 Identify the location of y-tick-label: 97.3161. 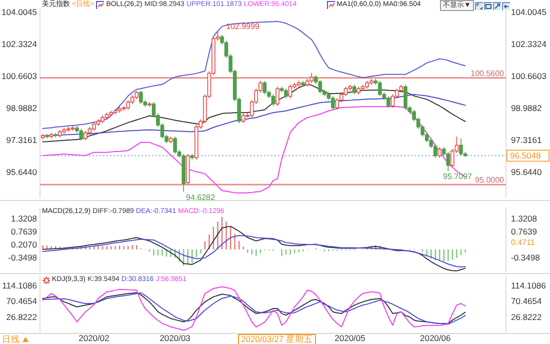
(22, 140).